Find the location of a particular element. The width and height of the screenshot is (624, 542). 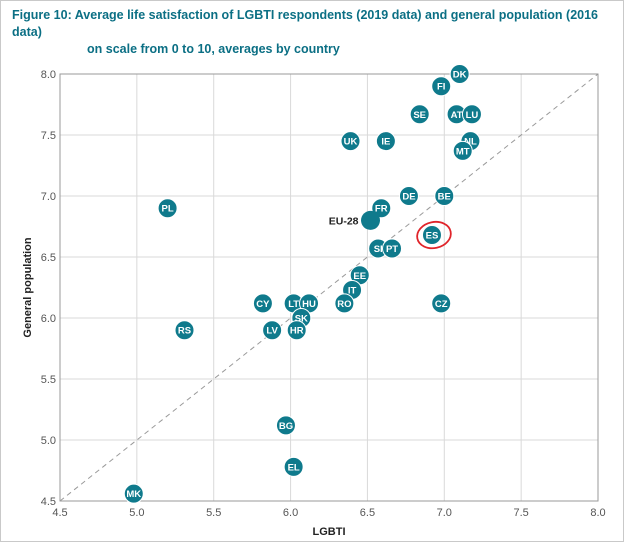

point-label: EL is located at coordinates (294, 467).